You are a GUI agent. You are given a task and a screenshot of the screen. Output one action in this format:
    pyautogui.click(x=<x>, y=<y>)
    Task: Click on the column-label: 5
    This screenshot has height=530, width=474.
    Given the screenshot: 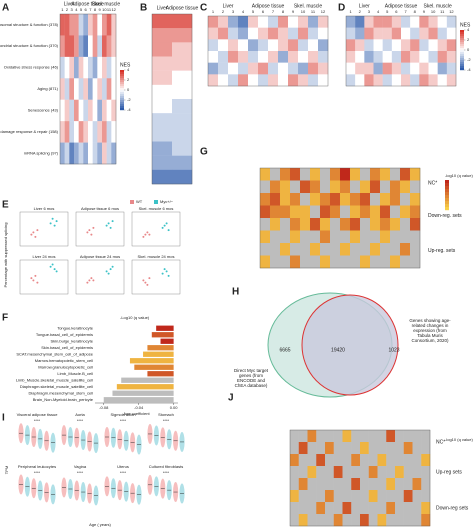 What is the action you would take?
    pyautogui.click(x=387, y=11)
    